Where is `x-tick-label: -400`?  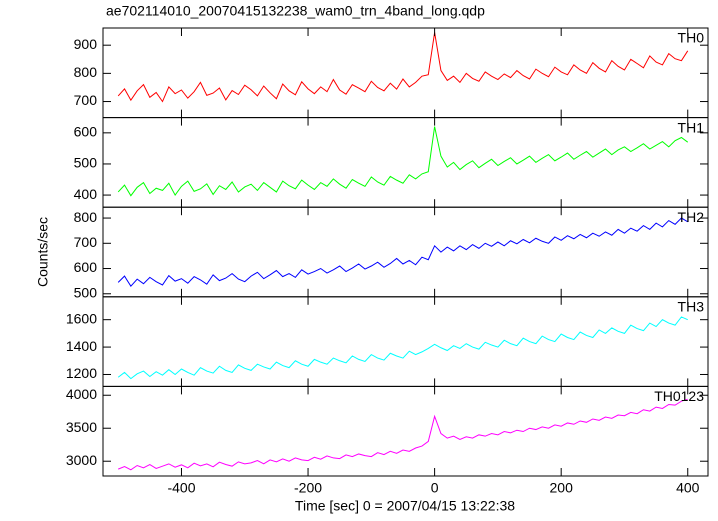
x-tick-label: -400 is located at coordinates (181, 488).